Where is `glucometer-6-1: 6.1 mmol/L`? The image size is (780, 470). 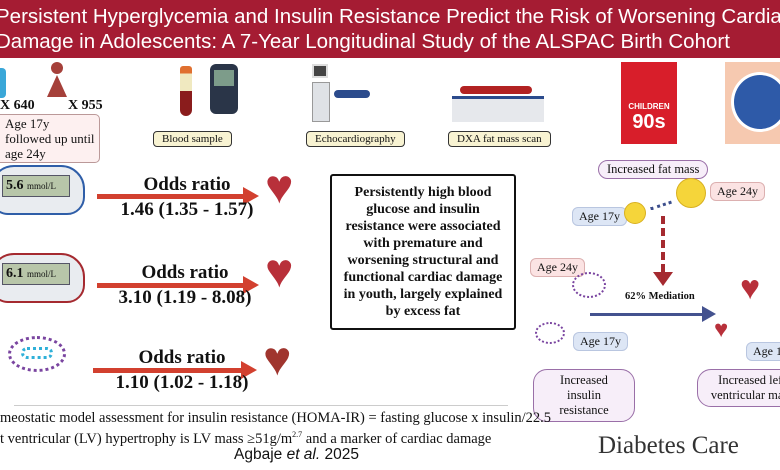 glucometer-6-1: 6.1 mmol/L is located at coordinates (42, 278).